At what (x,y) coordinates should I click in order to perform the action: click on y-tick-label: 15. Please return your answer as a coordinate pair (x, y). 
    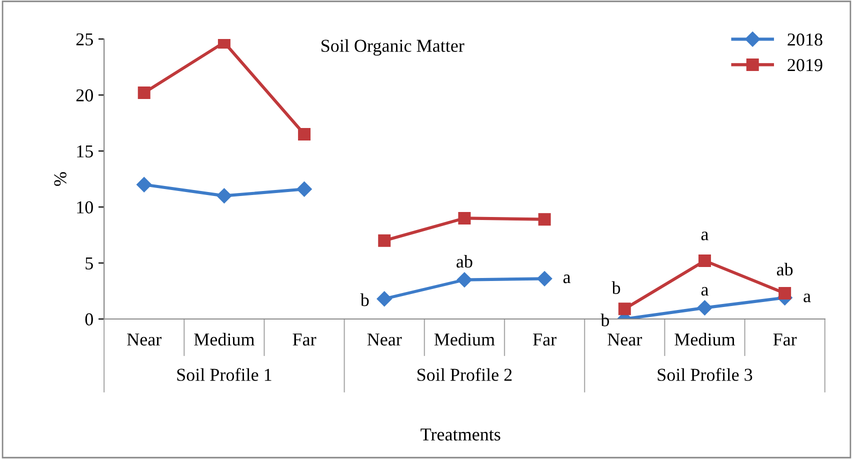
    Looking at the image, I should click on (85, 151).